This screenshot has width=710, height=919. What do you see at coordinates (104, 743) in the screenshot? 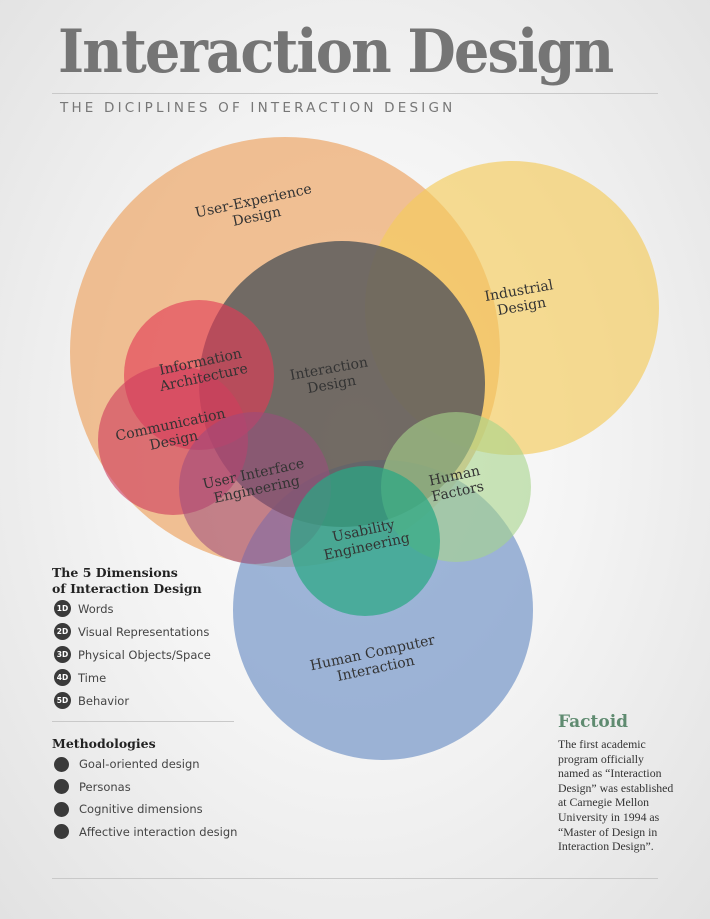
I see `methodologies-title: Methodologies` at bounding box center [104, 743].